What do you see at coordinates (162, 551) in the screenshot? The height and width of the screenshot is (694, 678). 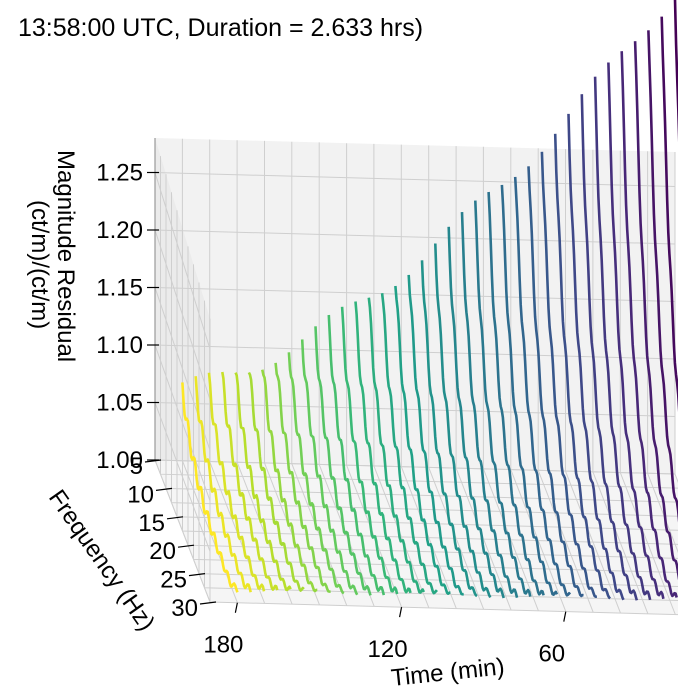 I see `y-tick-label: 20` at bounding box center [162, 551].